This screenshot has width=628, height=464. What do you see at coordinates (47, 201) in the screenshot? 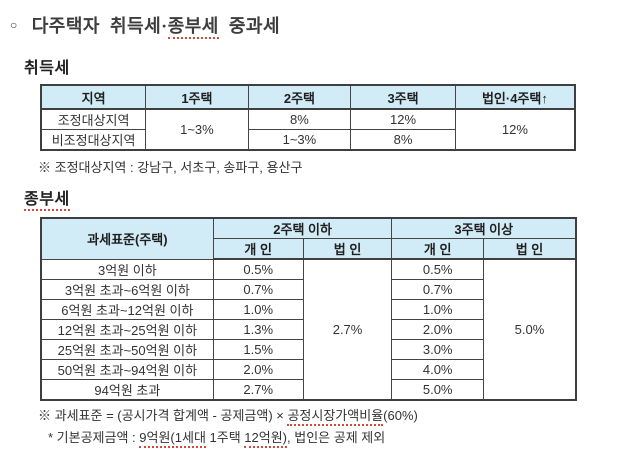
I see `jongbuse-heading-spellcheck: 종부세` at bounding box center [47, 201].